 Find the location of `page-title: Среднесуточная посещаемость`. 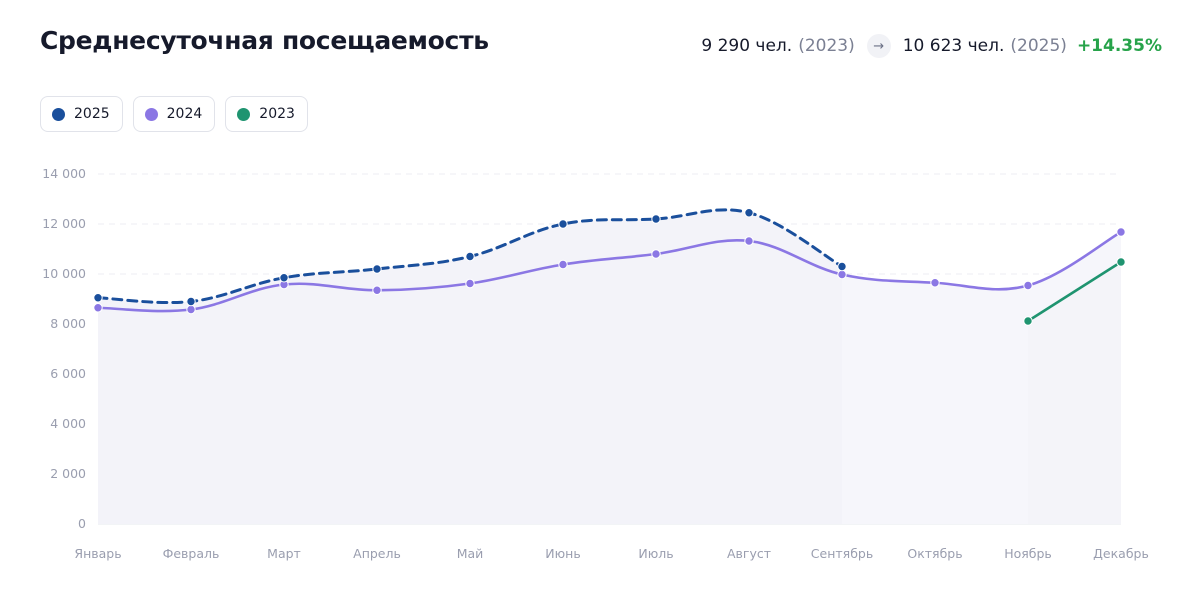

page-title: Среднесуточная посещаемость is located at coordinates (264, 40).